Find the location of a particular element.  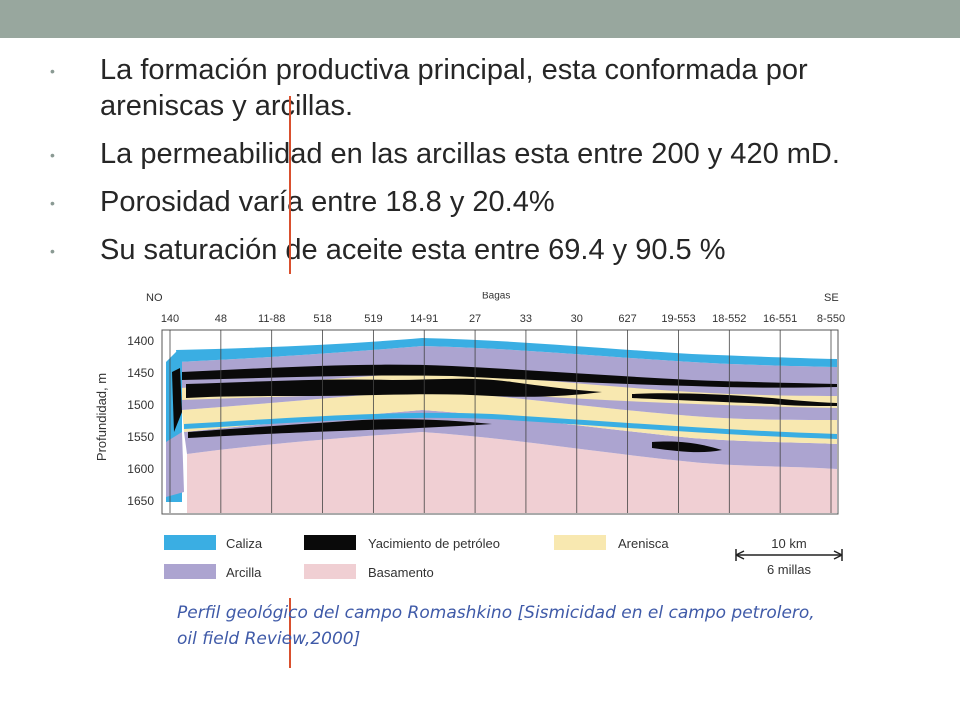

y-tick-label: 1550 is located at coordinates (140, 437).